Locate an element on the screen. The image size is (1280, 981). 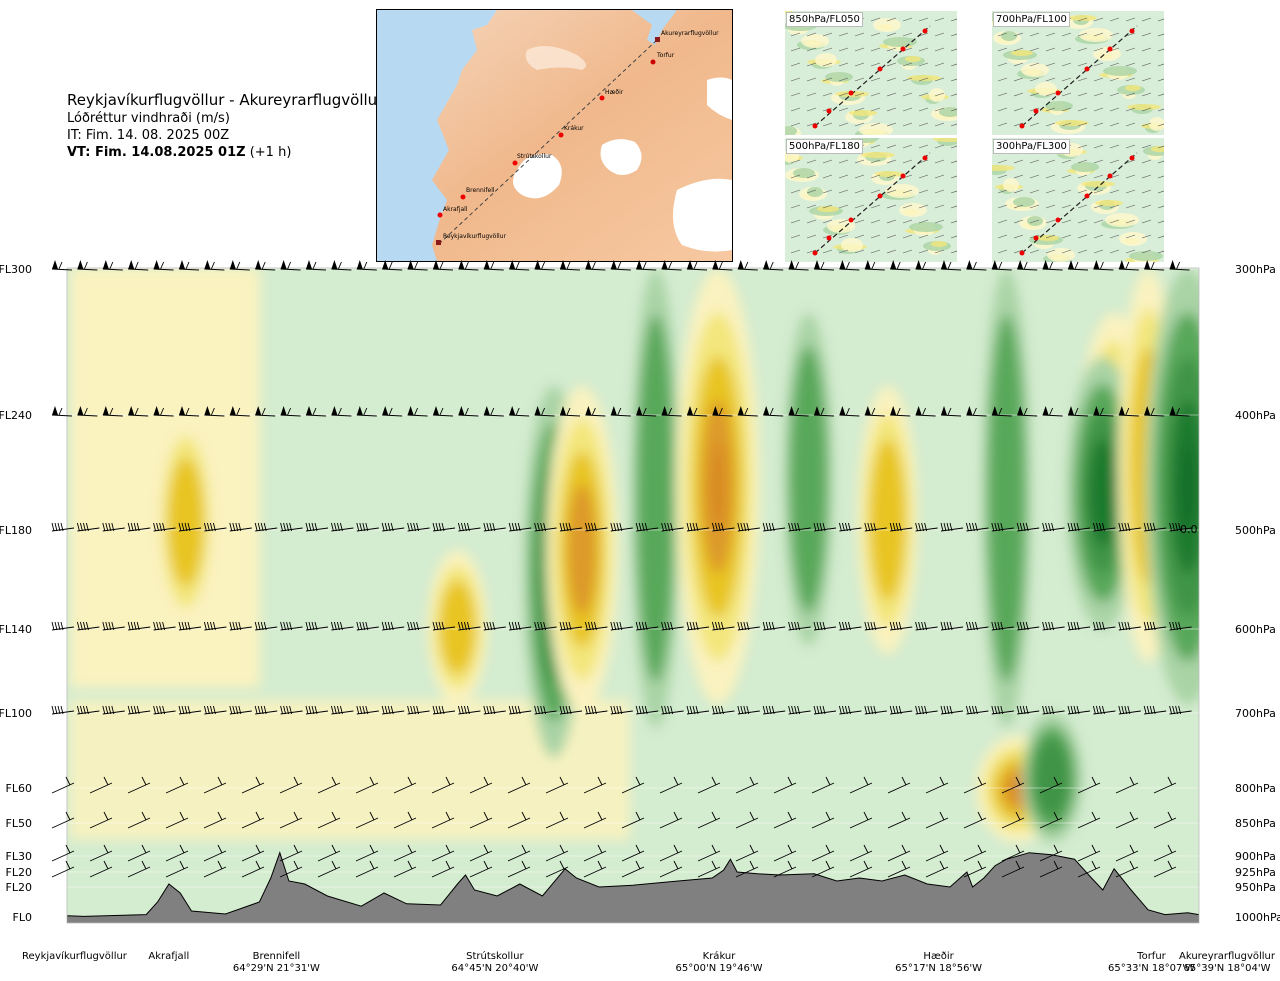
station-name: Akrafjall is located at coordinates (169, 956).